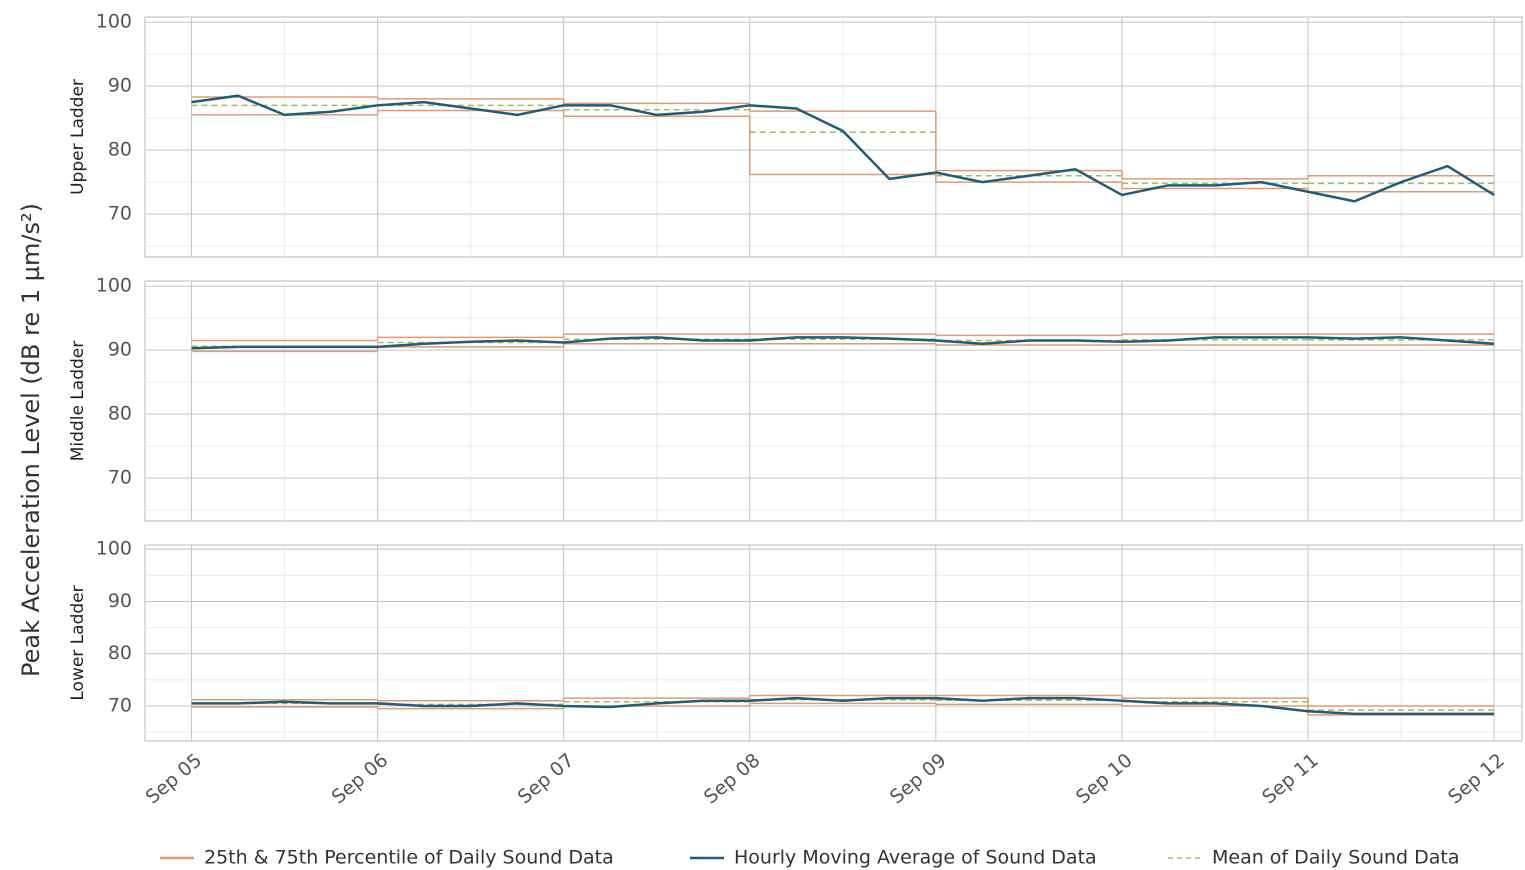 The width and height of the screenshot is (1525, 870). Describe the element at coordinates (1290, 778) in the screenshot. I see `x-tick-label: Sep 11` at that location.